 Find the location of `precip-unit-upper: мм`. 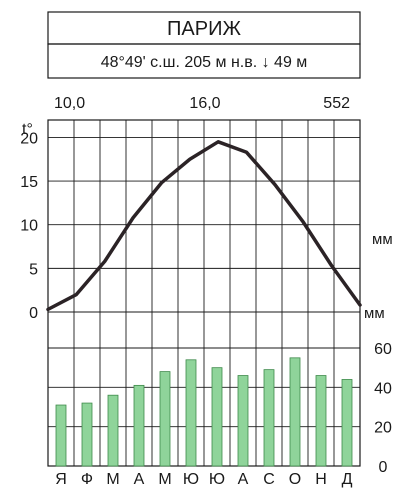

precip-unit-upper: мм is located at coordinates (382, 239).